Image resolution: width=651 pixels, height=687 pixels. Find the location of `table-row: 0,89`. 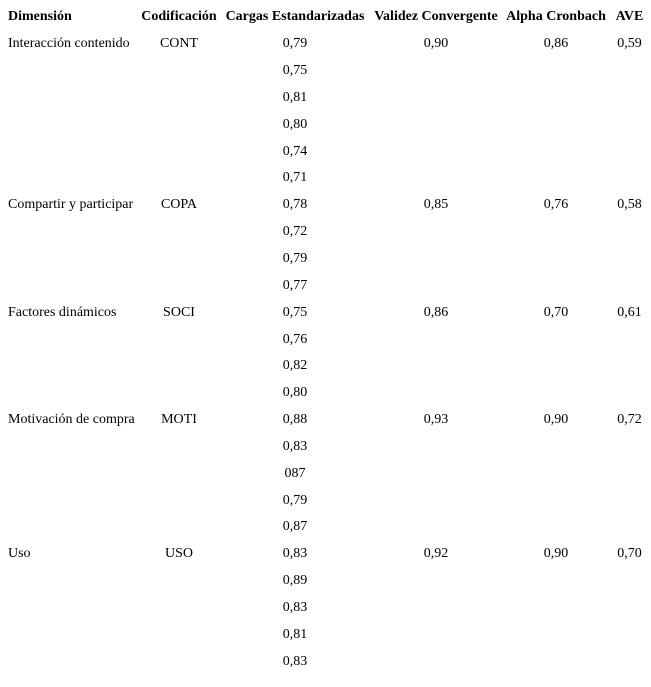

table-row: 0,89 is located at coordinates (323, 581).